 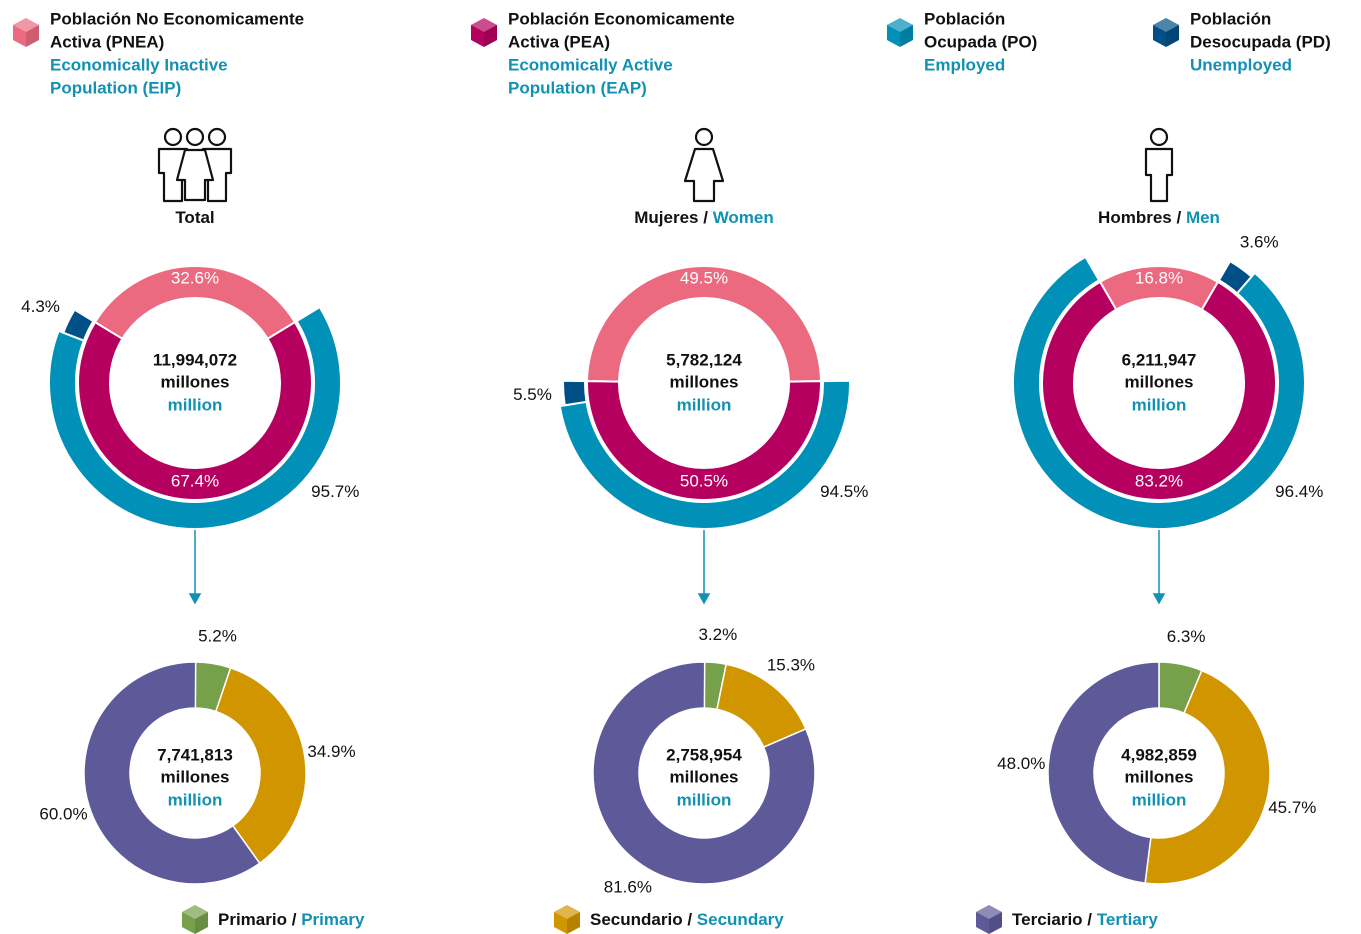 I want to click on legend-label-en: Population (EIP), so click(x=115, y=87).